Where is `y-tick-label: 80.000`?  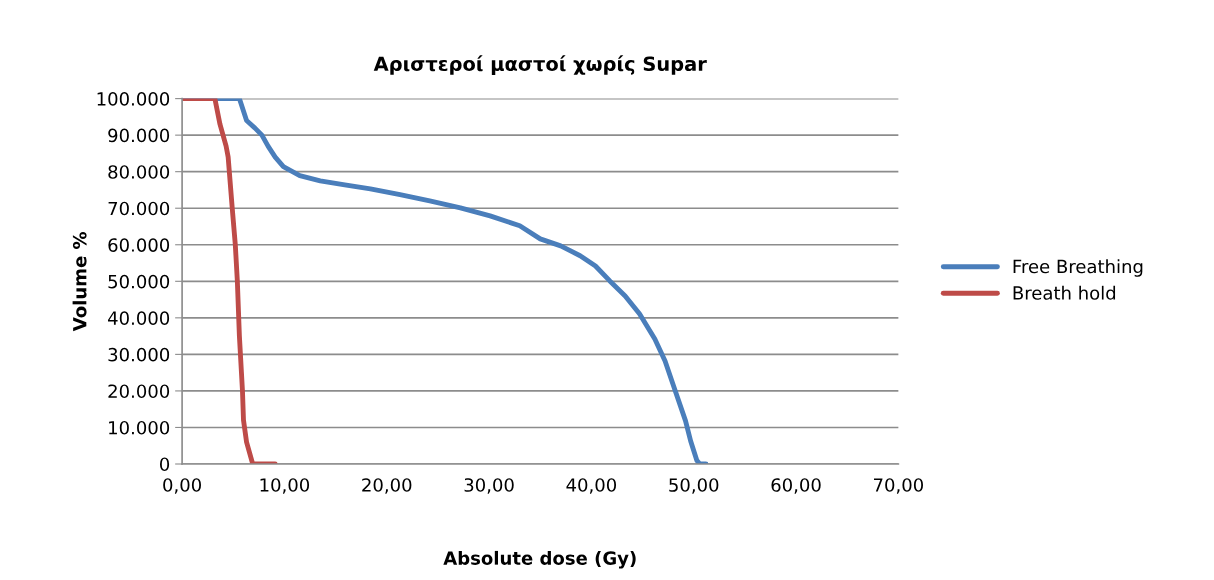 y-tick-label: 80.000 is located at coordinates (139, 172).